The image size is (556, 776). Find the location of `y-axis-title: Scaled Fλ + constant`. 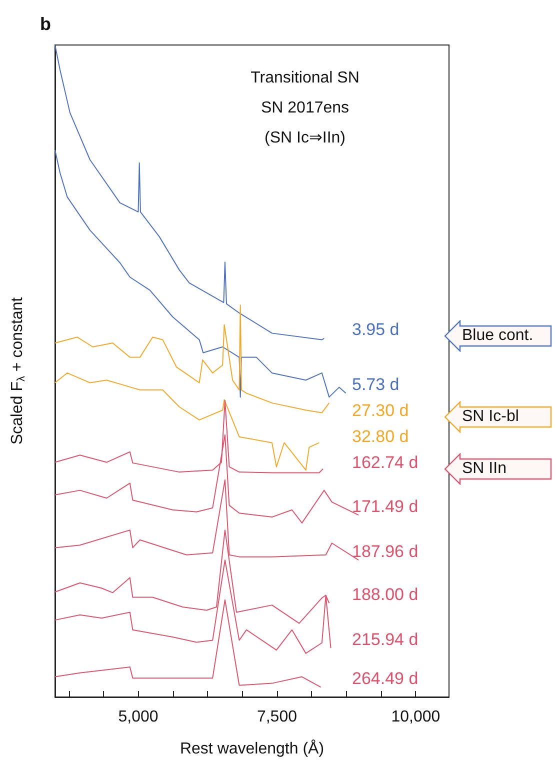

y-axis-title: Scaled Fλ + constant is located at coordinates (18, 370).